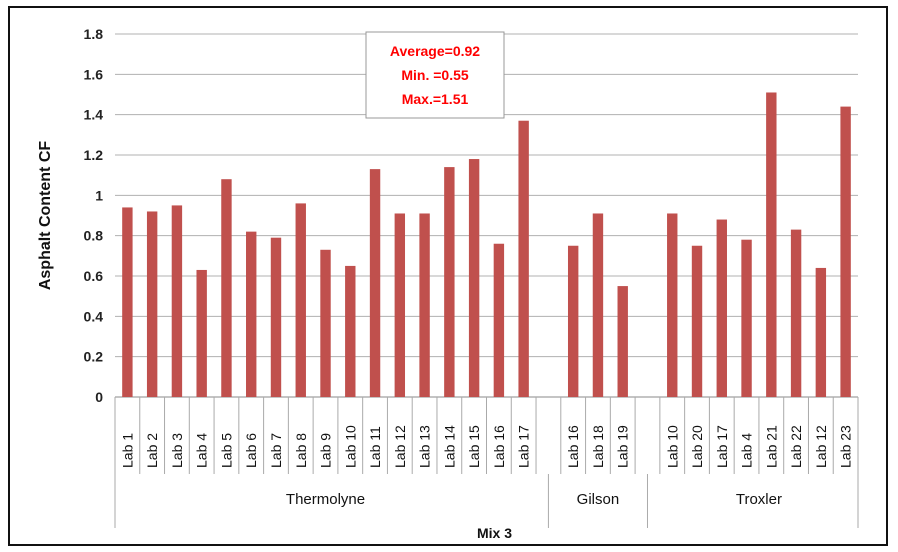 This screenshot has height=552, width=898. I want to click on x-tick-label: Lab 1, so click(127, 450).